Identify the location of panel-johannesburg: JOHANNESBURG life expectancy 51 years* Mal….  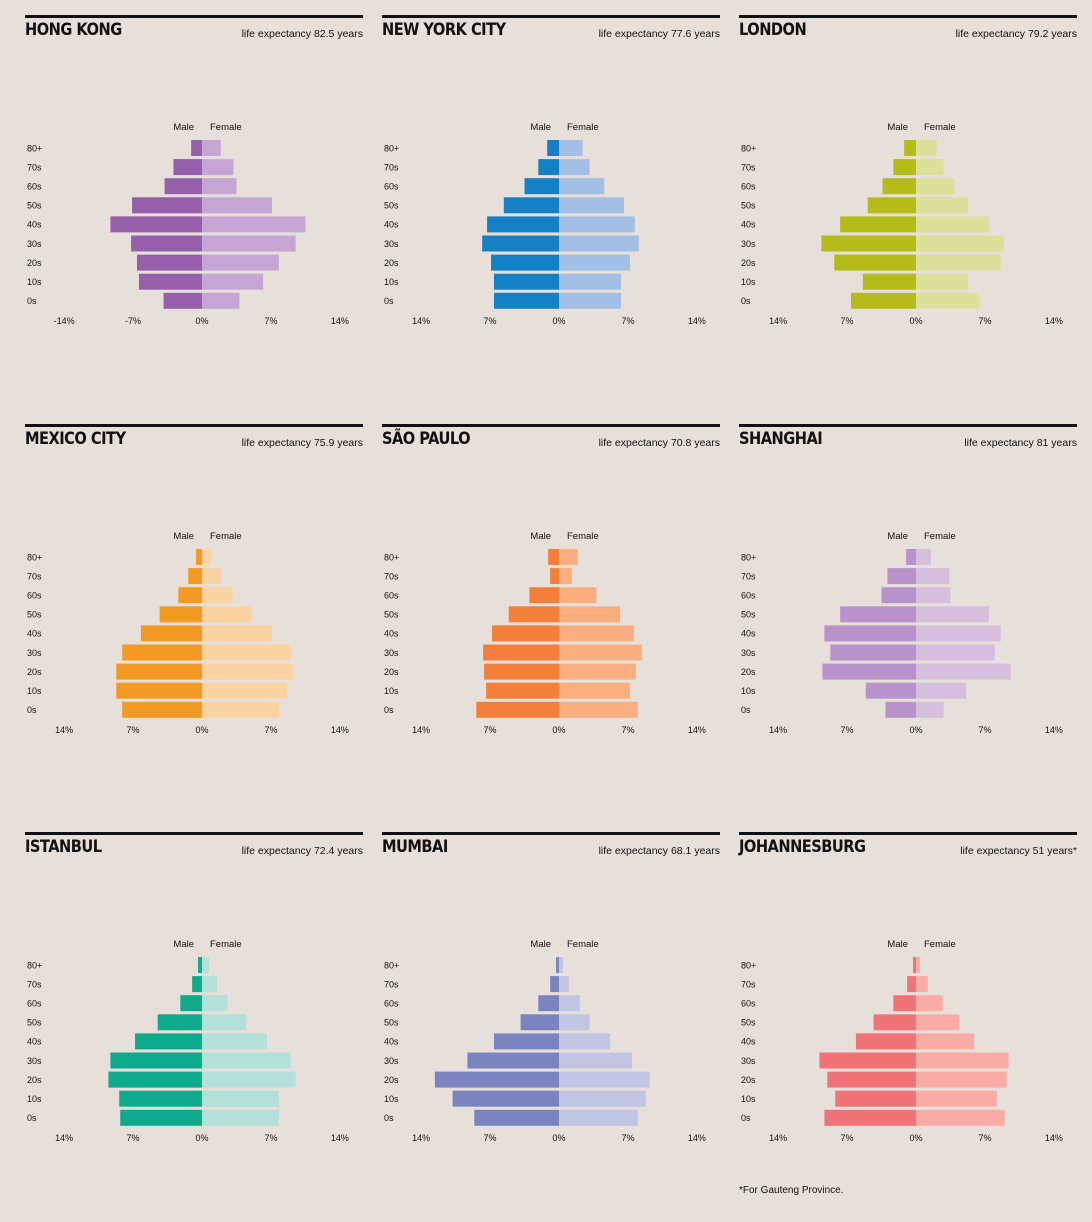
(908, 1027).